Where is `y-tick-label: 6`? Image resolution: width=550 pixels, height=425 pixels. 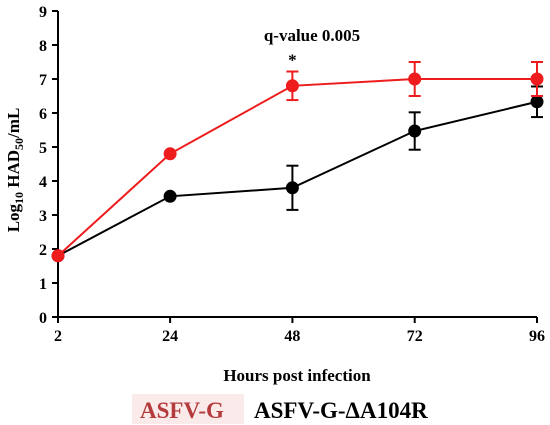 y-tick-label: 6 is located at coordinates (43, 114).